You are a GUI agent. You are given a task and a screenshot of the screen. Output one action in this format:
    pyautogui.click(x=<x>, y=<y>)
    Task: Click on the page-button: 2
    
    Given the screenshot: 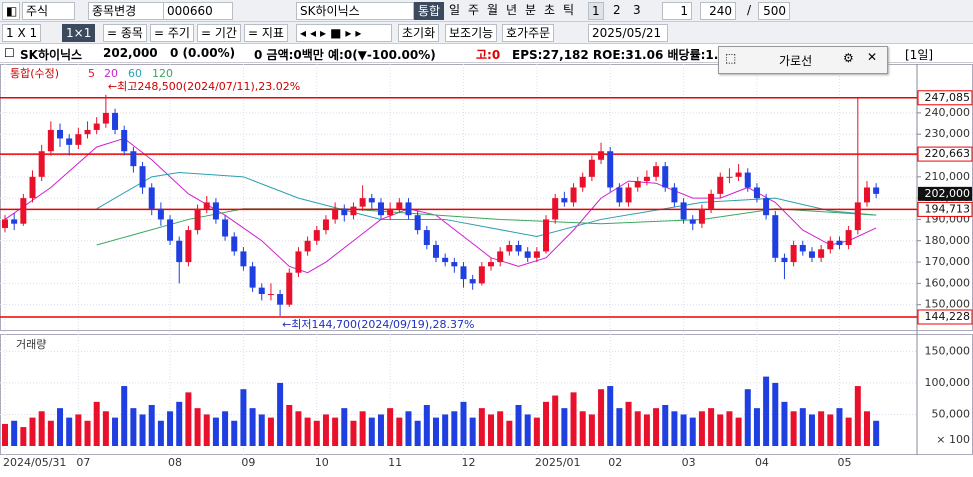 What is the action you would take?
    pyautogui.click(x=617, y=10)
    